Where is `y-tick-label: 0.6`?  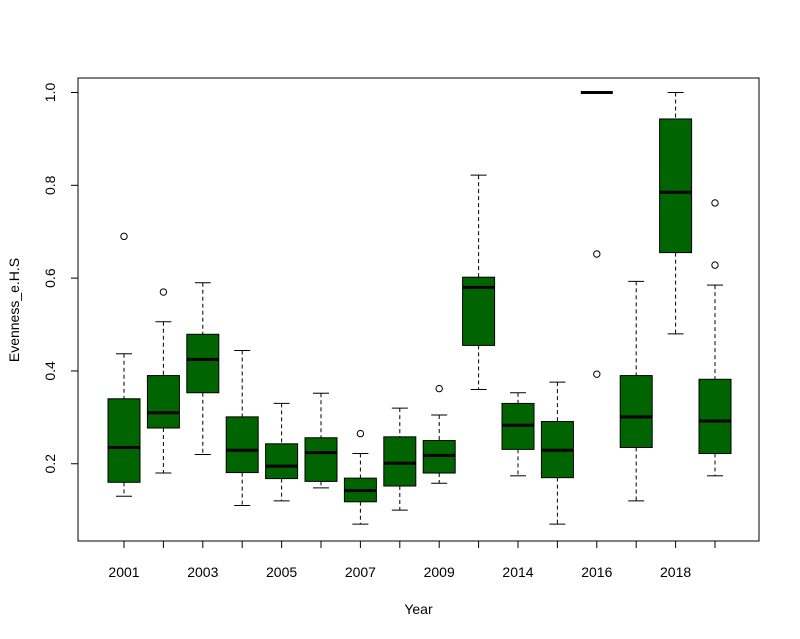
y-tick-label: 0.6 is located at coordinates (50, 278).